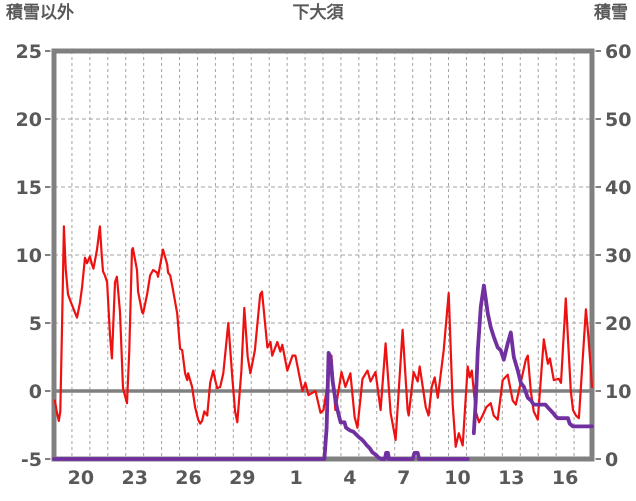 The width and height of the screenshot is (636, 501). I want to click on left-axis-tick-label: 20, so click(29, 120).